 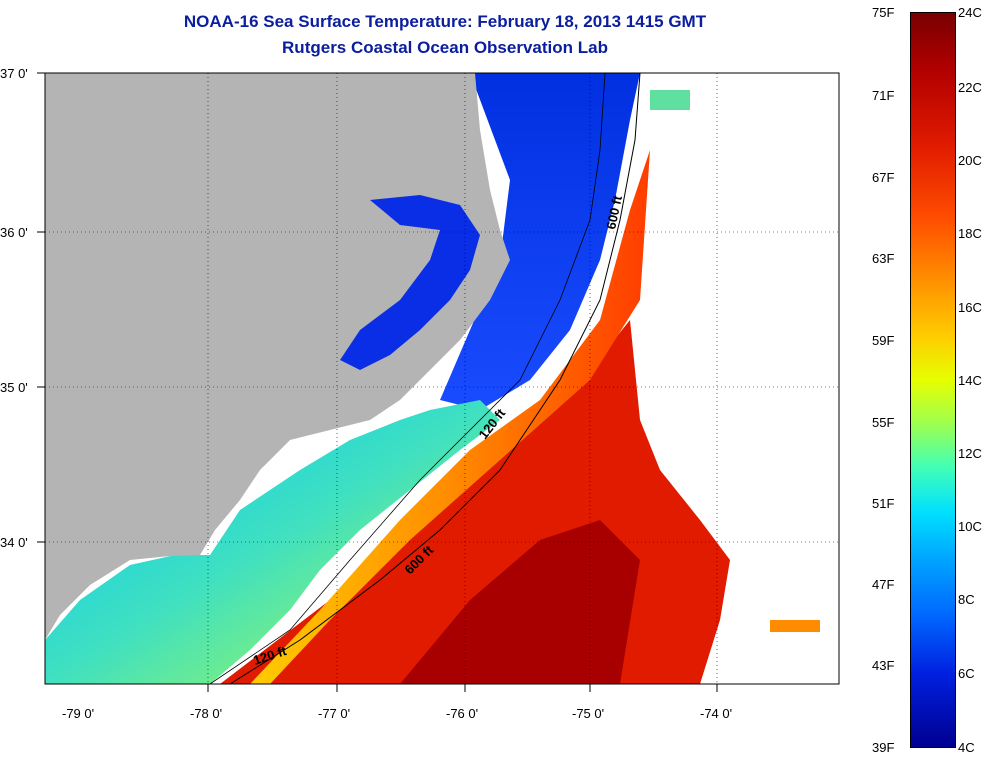 What do you see at coordinates (14, 542) in the screenshot?
I see `lat-label: 34 0'` at bounding box center [14, 542].